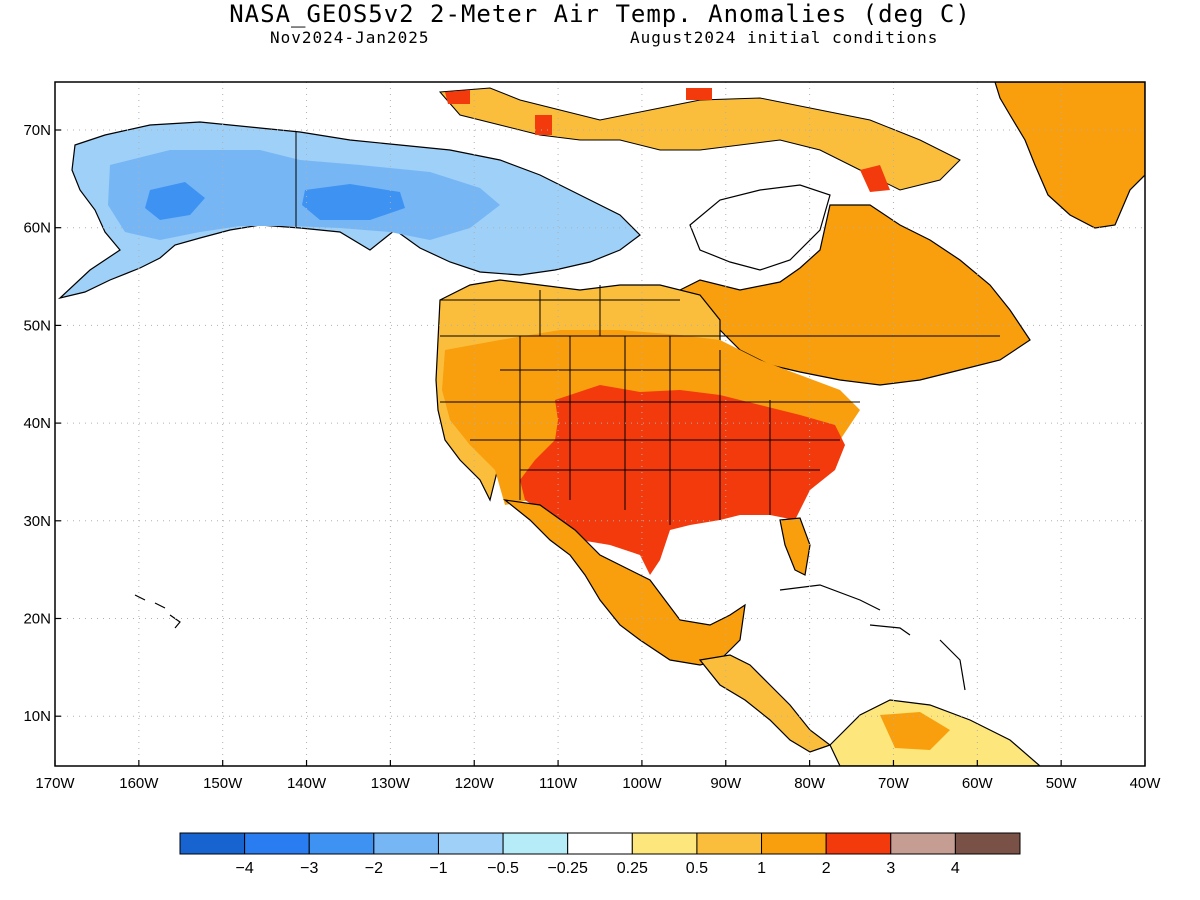  Describe the element at coordinates (1069, 155) in the screenshot. I see `greenland-region` at that location.